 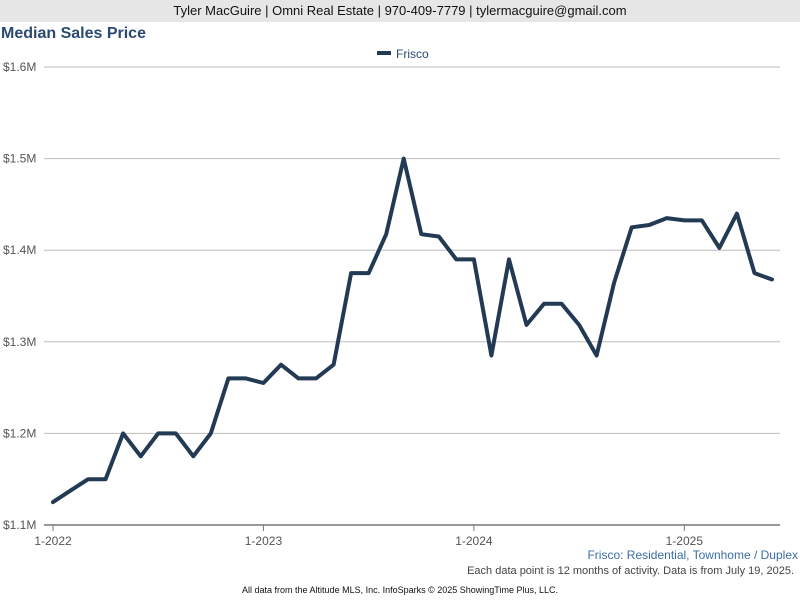 What do you see at coordinates (19, 525) in the screenshot?
I see `y-tick-label: $1.1M` at bounding box center [19, 525].